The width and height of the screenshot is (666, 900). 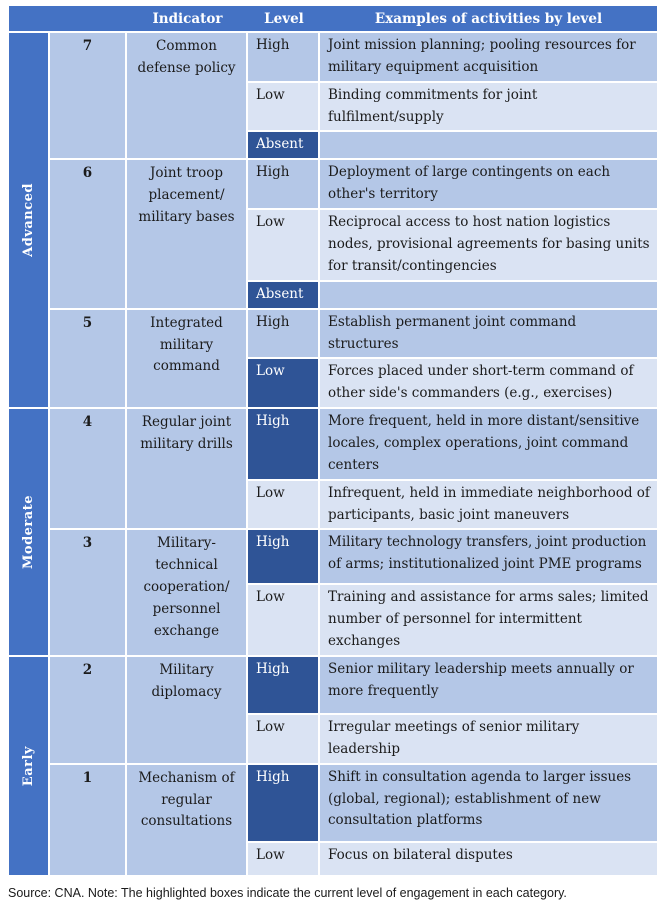 I want to click on indicator-number: 4, so click(x=87, y=469).